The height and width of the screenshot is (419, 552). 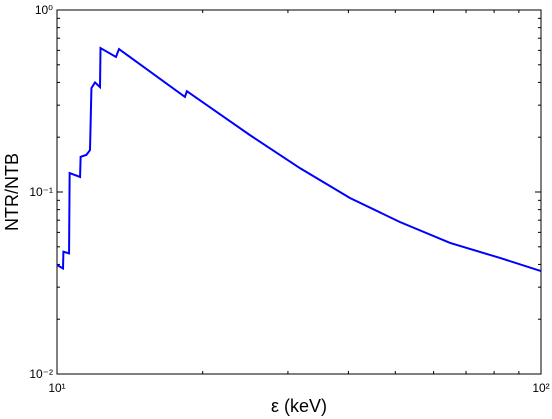 I want to click on y-tick-label: 10⁰, so click(x=44, y=10).